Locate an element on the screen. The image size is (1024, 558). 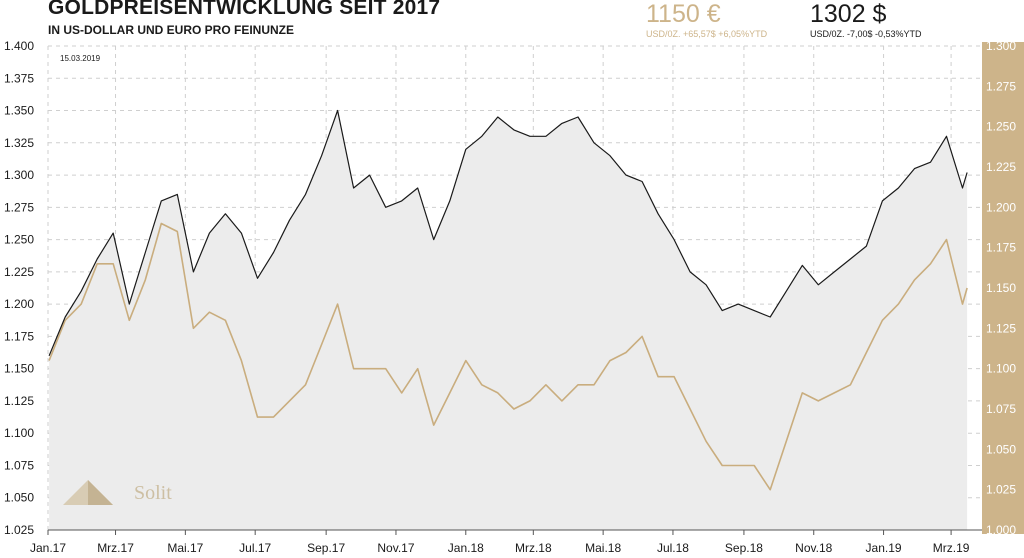
left-tick-label: 1.250 is located at coordinates (19, 240).